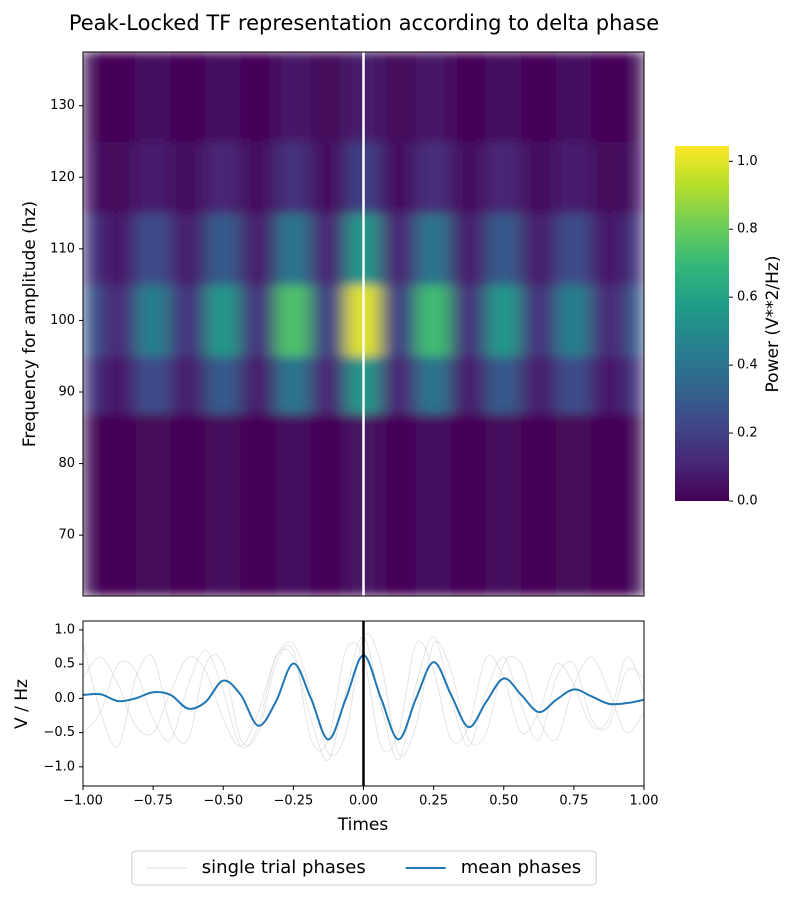  Describe the element at coordinates (284, 867) in the screenshot. I see `legend-label: single trial phases` at that location.